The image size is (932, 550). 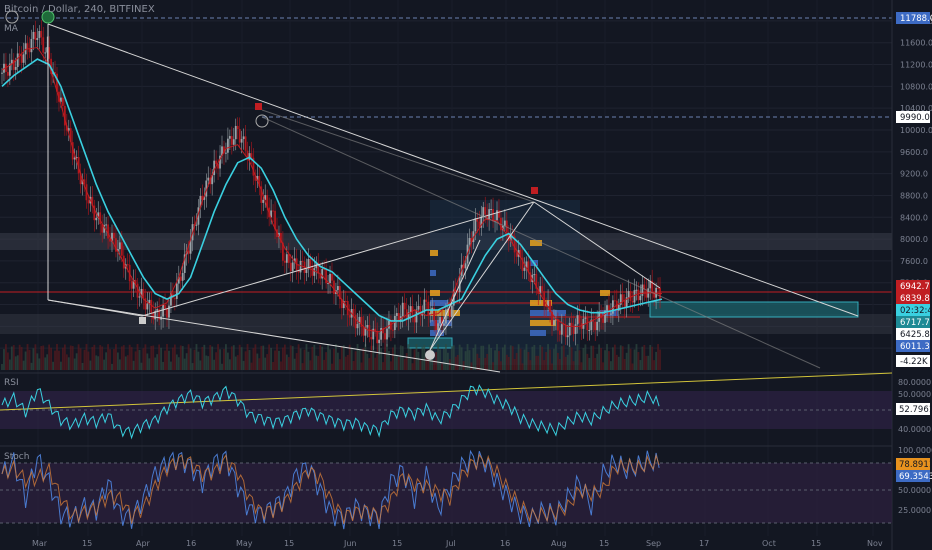 What do you see at coordinates (653, 543) in the screenshot?
I see `time-tick-12: Sep` at bounding box center [653, 543].